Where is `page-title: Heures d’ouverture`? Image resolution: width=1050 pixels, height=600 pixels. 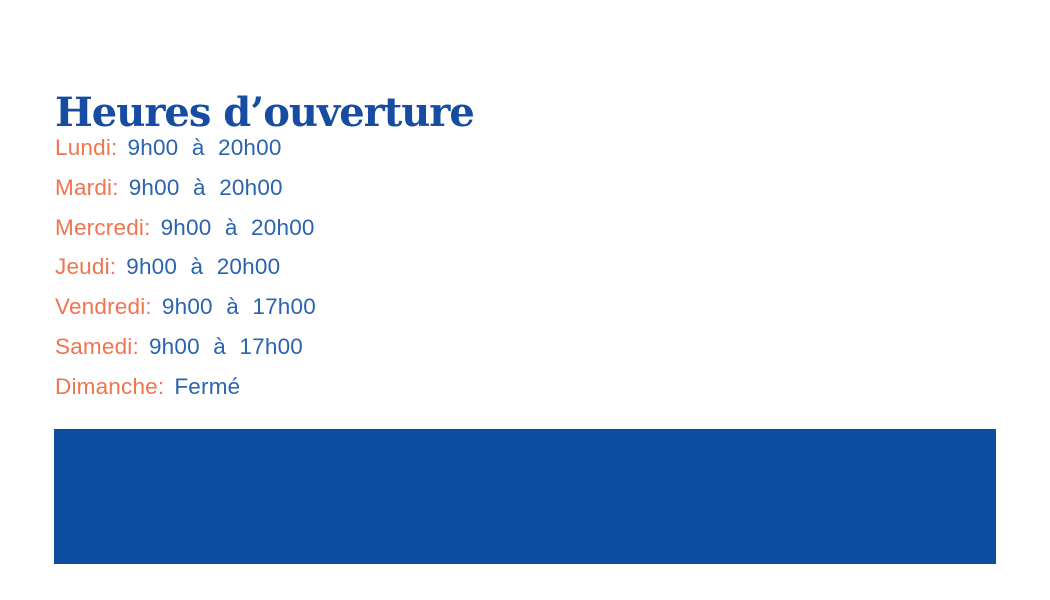 page-title: Heures d’ouverture is located at coordinates (265, 112).